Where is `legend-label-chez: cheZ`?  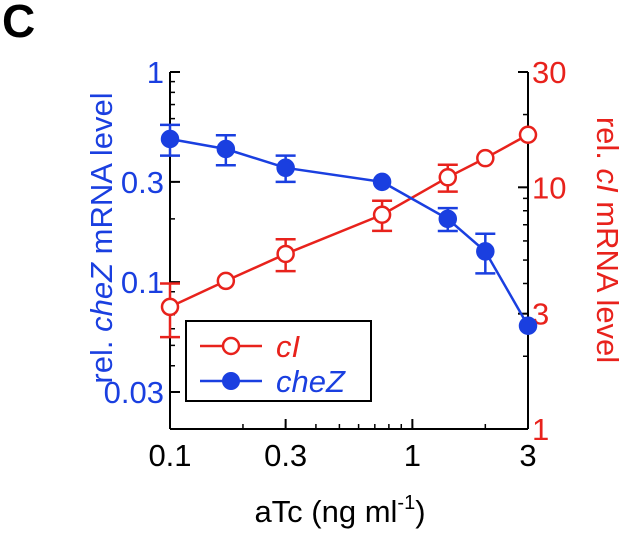 legend-label-chez: cheZ is located at coordinates (311, 381).